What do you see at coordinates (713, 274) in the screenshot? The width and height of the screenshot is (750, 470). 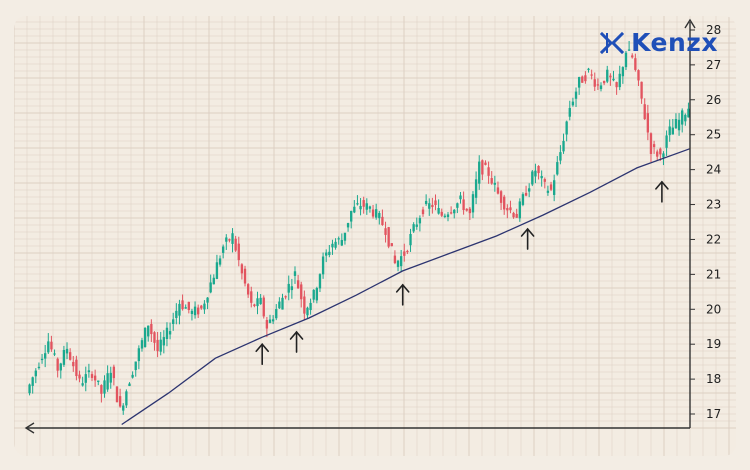 I see `y-tick-label: 21` at bounding box center [713, 274].